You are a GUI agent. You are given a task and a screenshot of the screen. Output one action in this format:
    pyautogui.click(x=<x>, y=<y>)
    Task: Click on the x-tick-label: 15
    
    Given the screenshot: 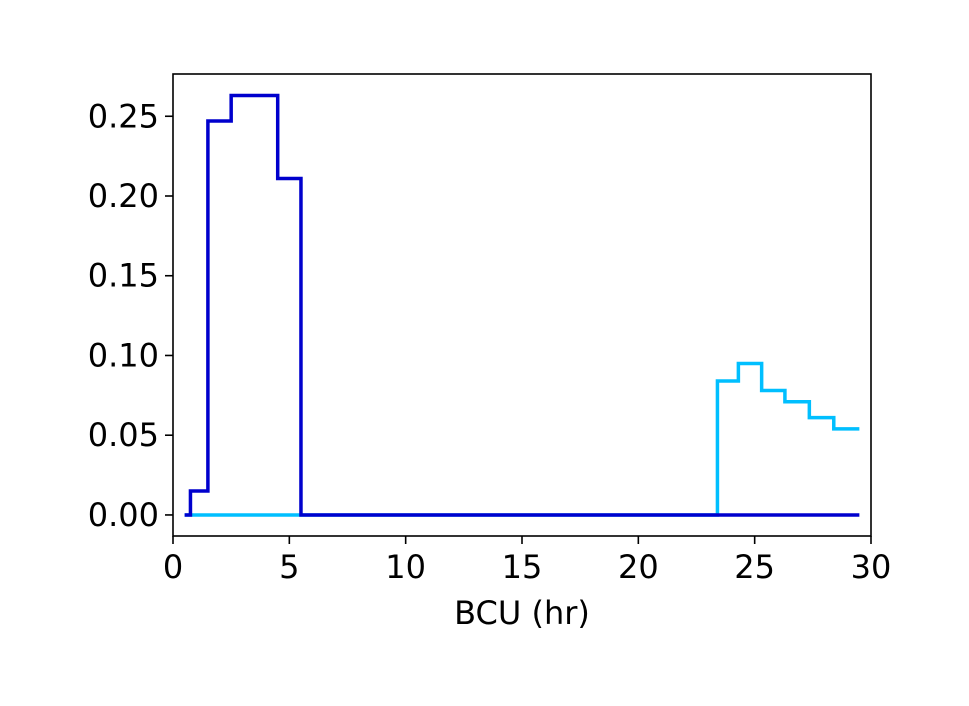 What is the action you would take?
    pyautogui.click(x=522, y=567)
    